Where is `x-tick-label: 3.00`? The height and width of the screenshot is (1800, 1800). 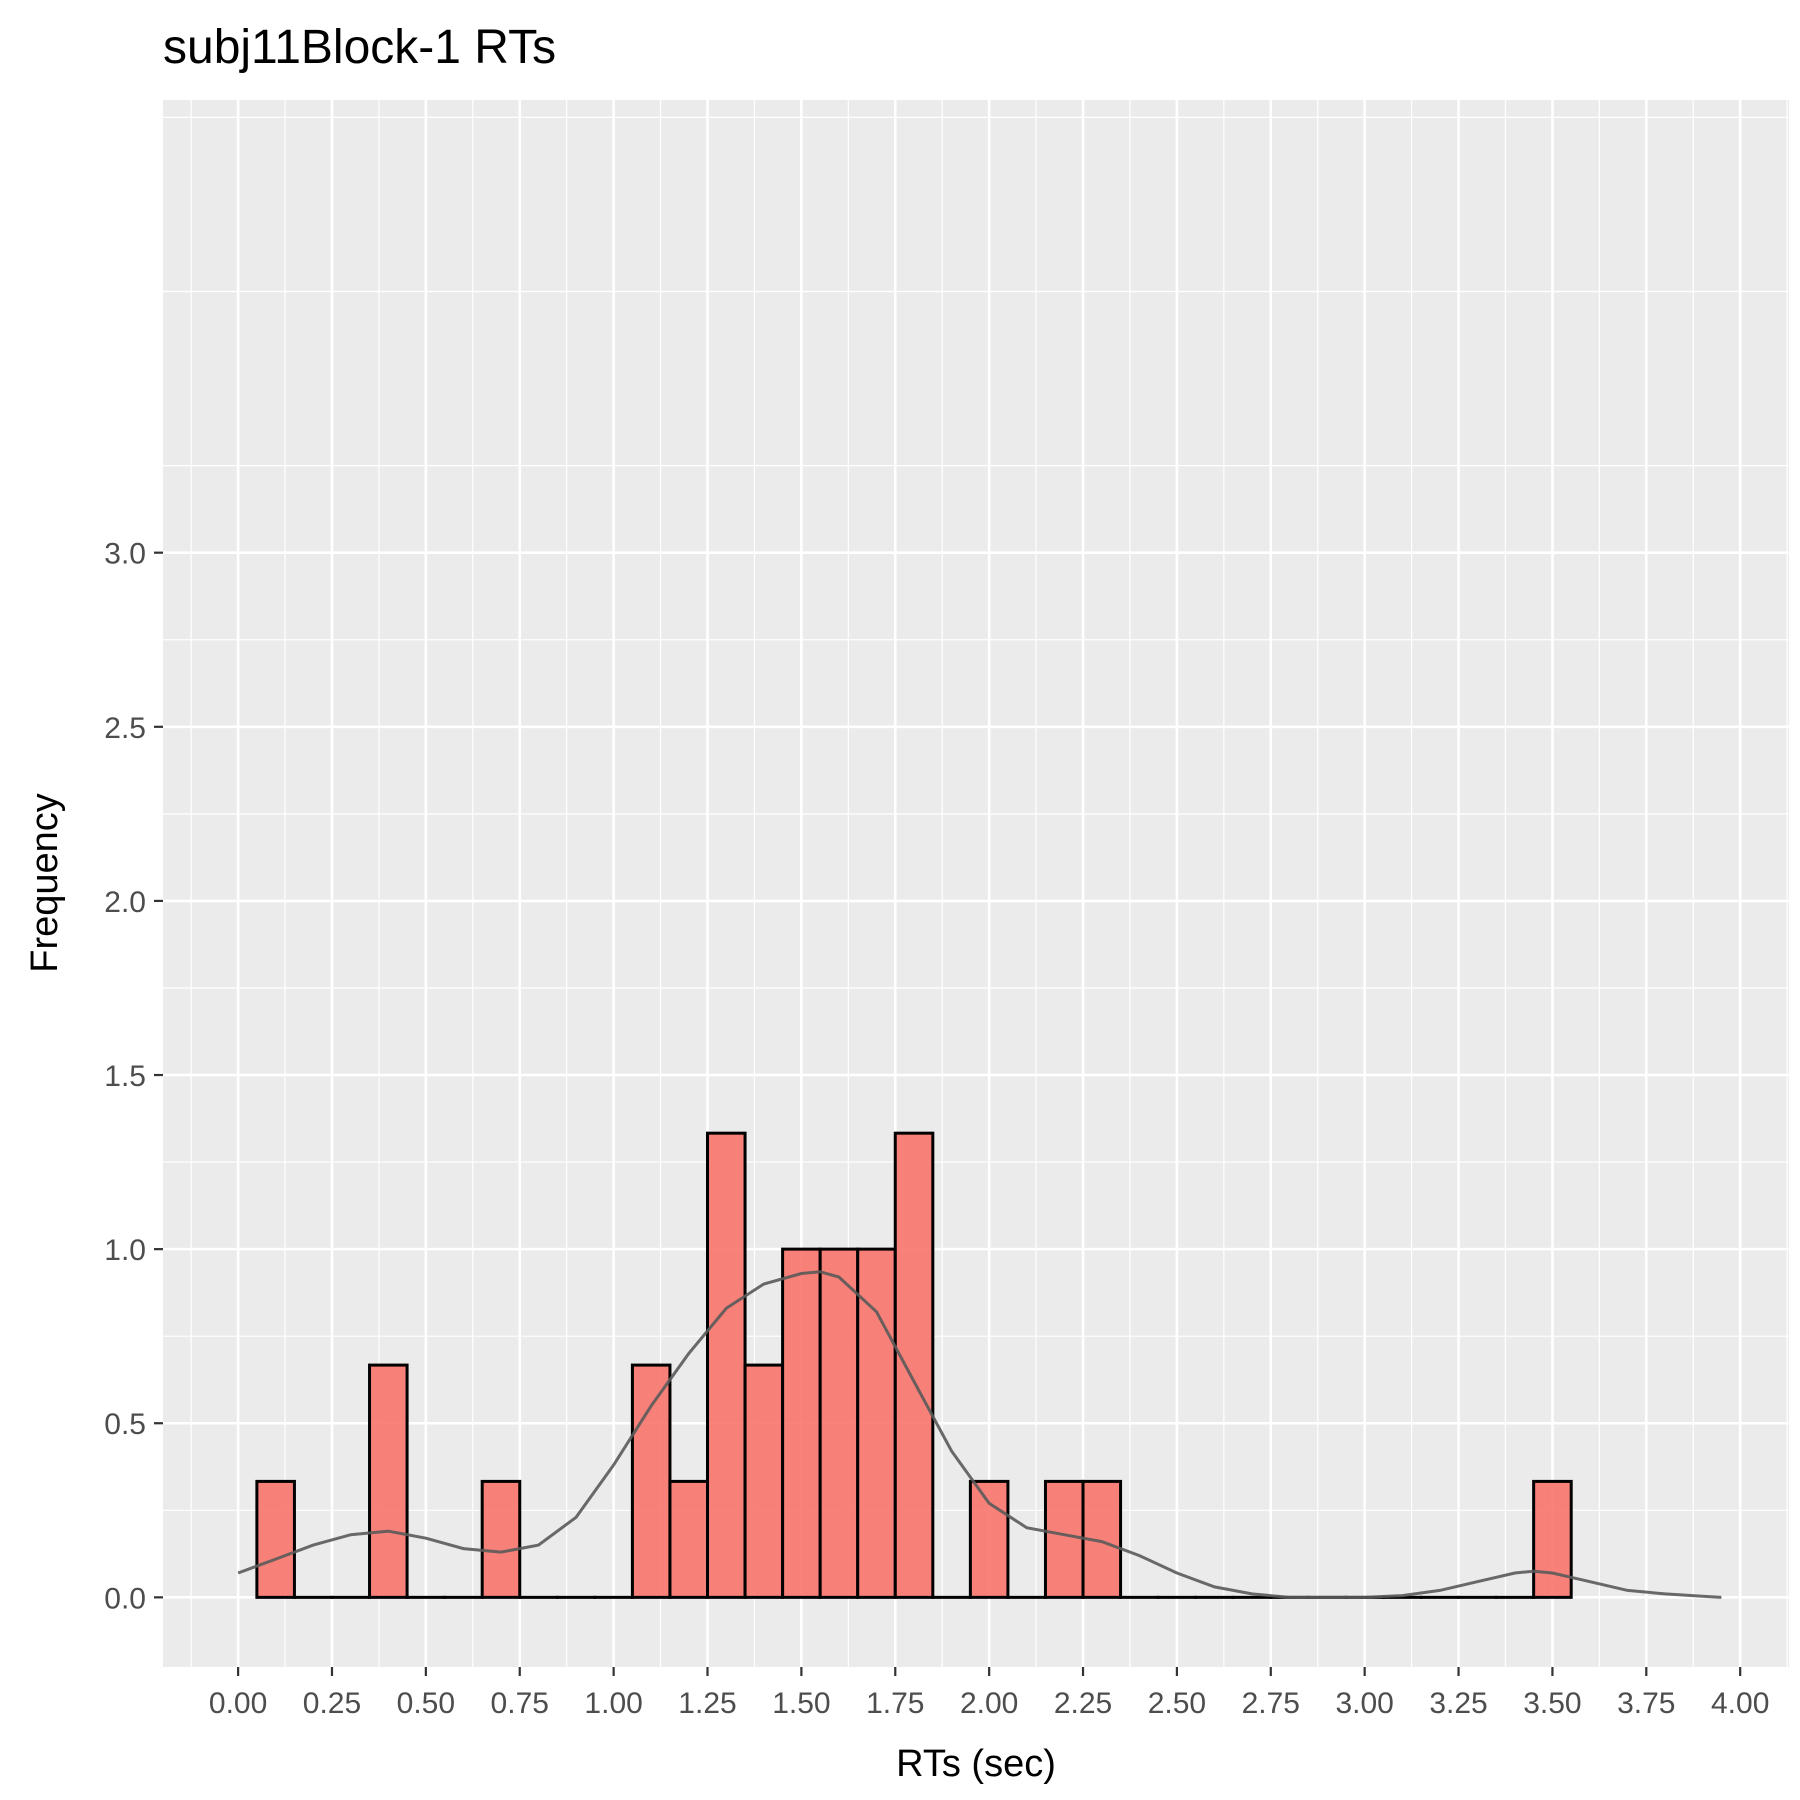
x-tick-label: 3.00 is located at coordinates (1364, 1703).